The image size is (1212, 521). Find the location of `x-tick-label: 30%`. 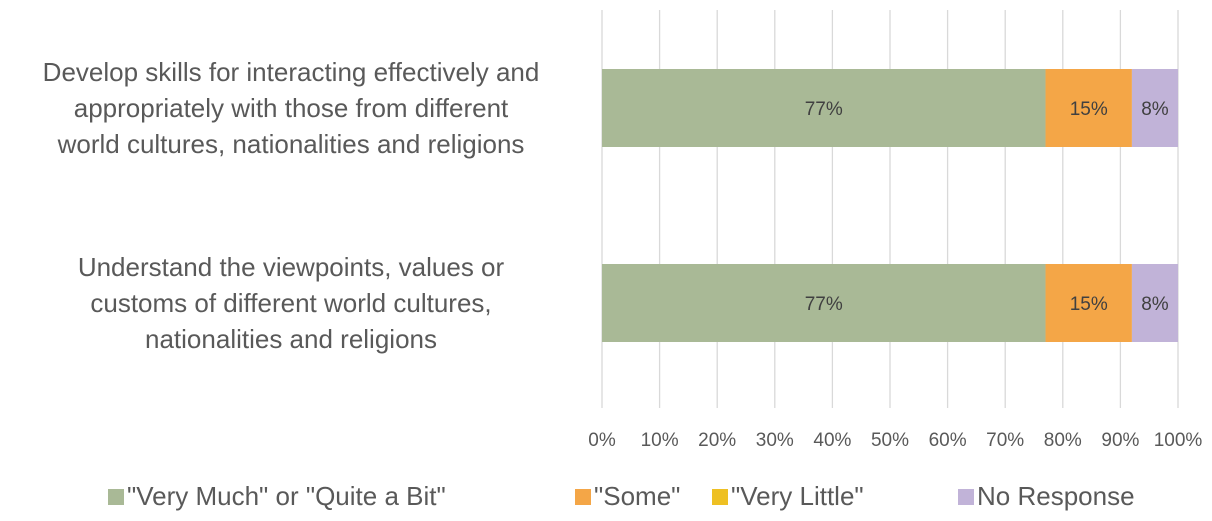

x-tick-label: 30% is located at coordinates (775, 440).